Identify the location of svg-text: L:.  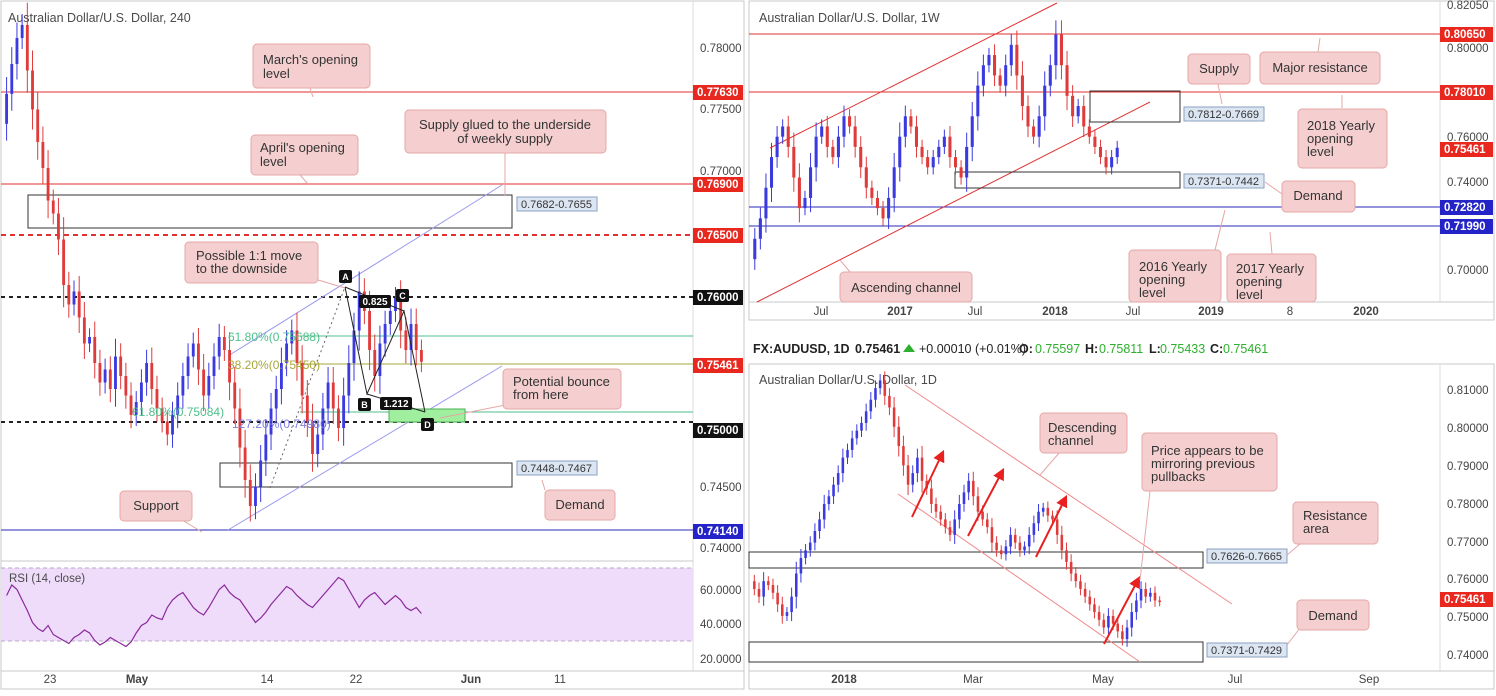
(1155, 349).